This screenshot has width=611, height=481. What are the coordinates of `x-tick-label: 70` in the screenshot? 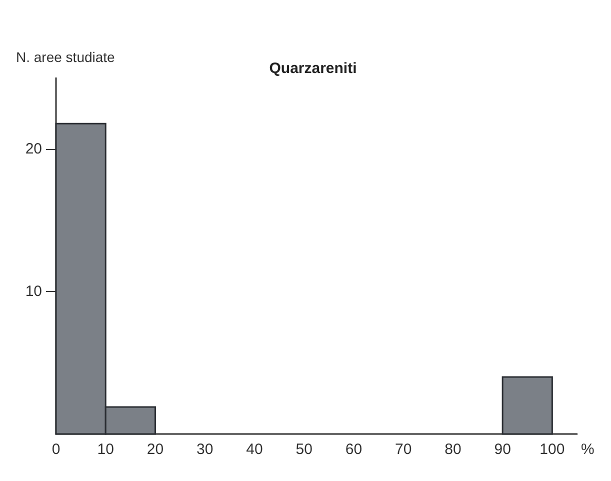 It's located at (403, 449).